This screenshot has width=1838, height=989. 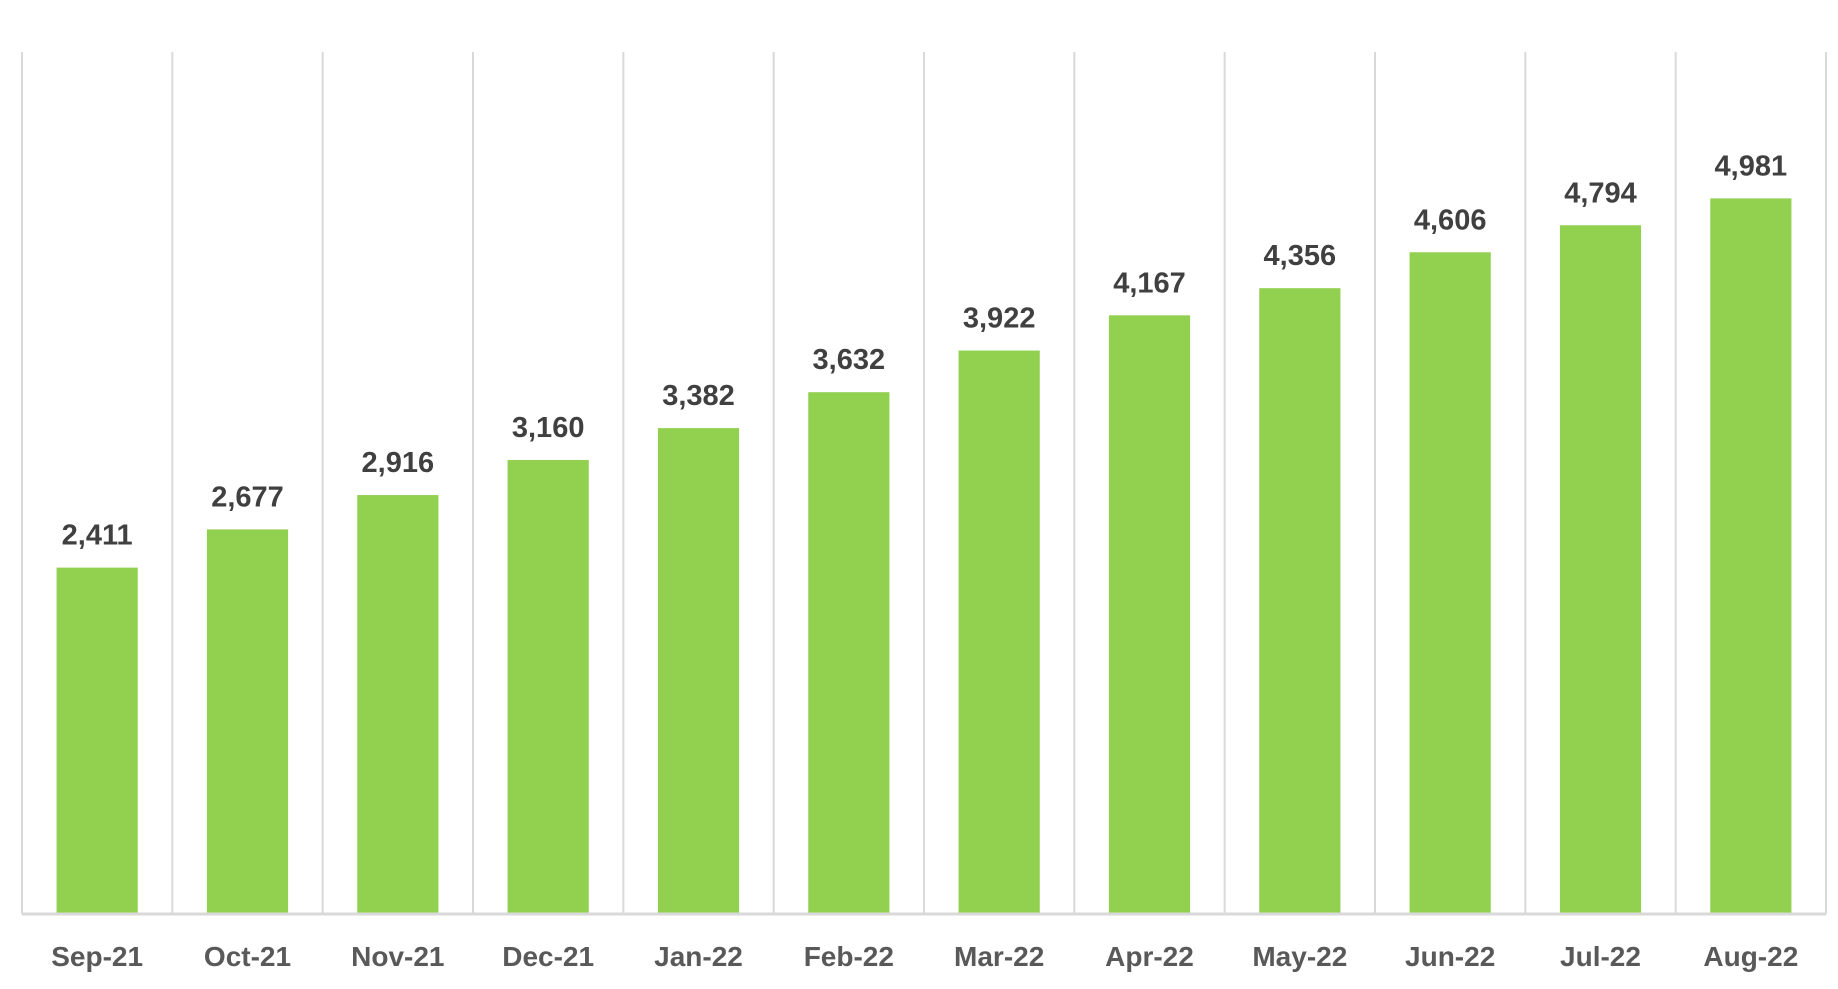 What do you see at coordinates (247, 956) in the screenshot?
I see `x-tick-label-oct-21: Oct-21` at bounding box center [247, 956].